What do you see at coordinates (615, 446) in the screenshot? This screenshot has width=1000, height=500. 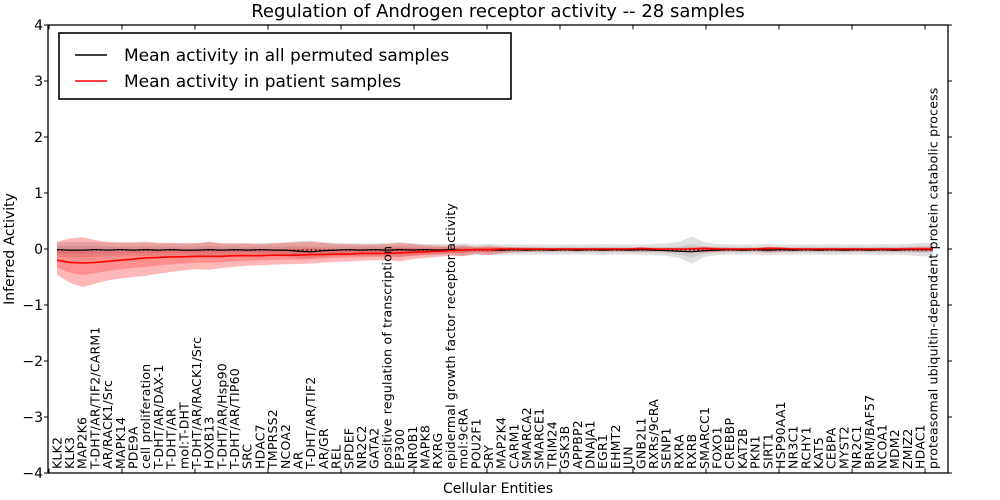 I see `x-category-label: EHMT2` at bounding box center [615, 446].